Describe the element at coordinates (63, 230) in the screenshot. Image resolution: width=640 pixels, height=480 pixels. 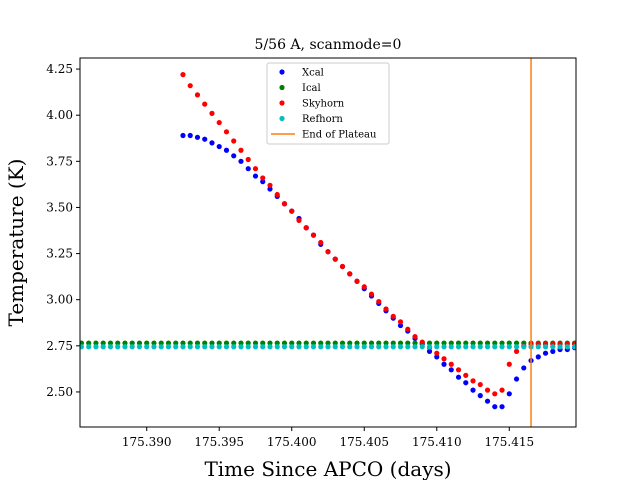
I see `y-axis: 2.50 2.75 3.00 3.25 3.50 3.75 4.00 4.25` at that location.